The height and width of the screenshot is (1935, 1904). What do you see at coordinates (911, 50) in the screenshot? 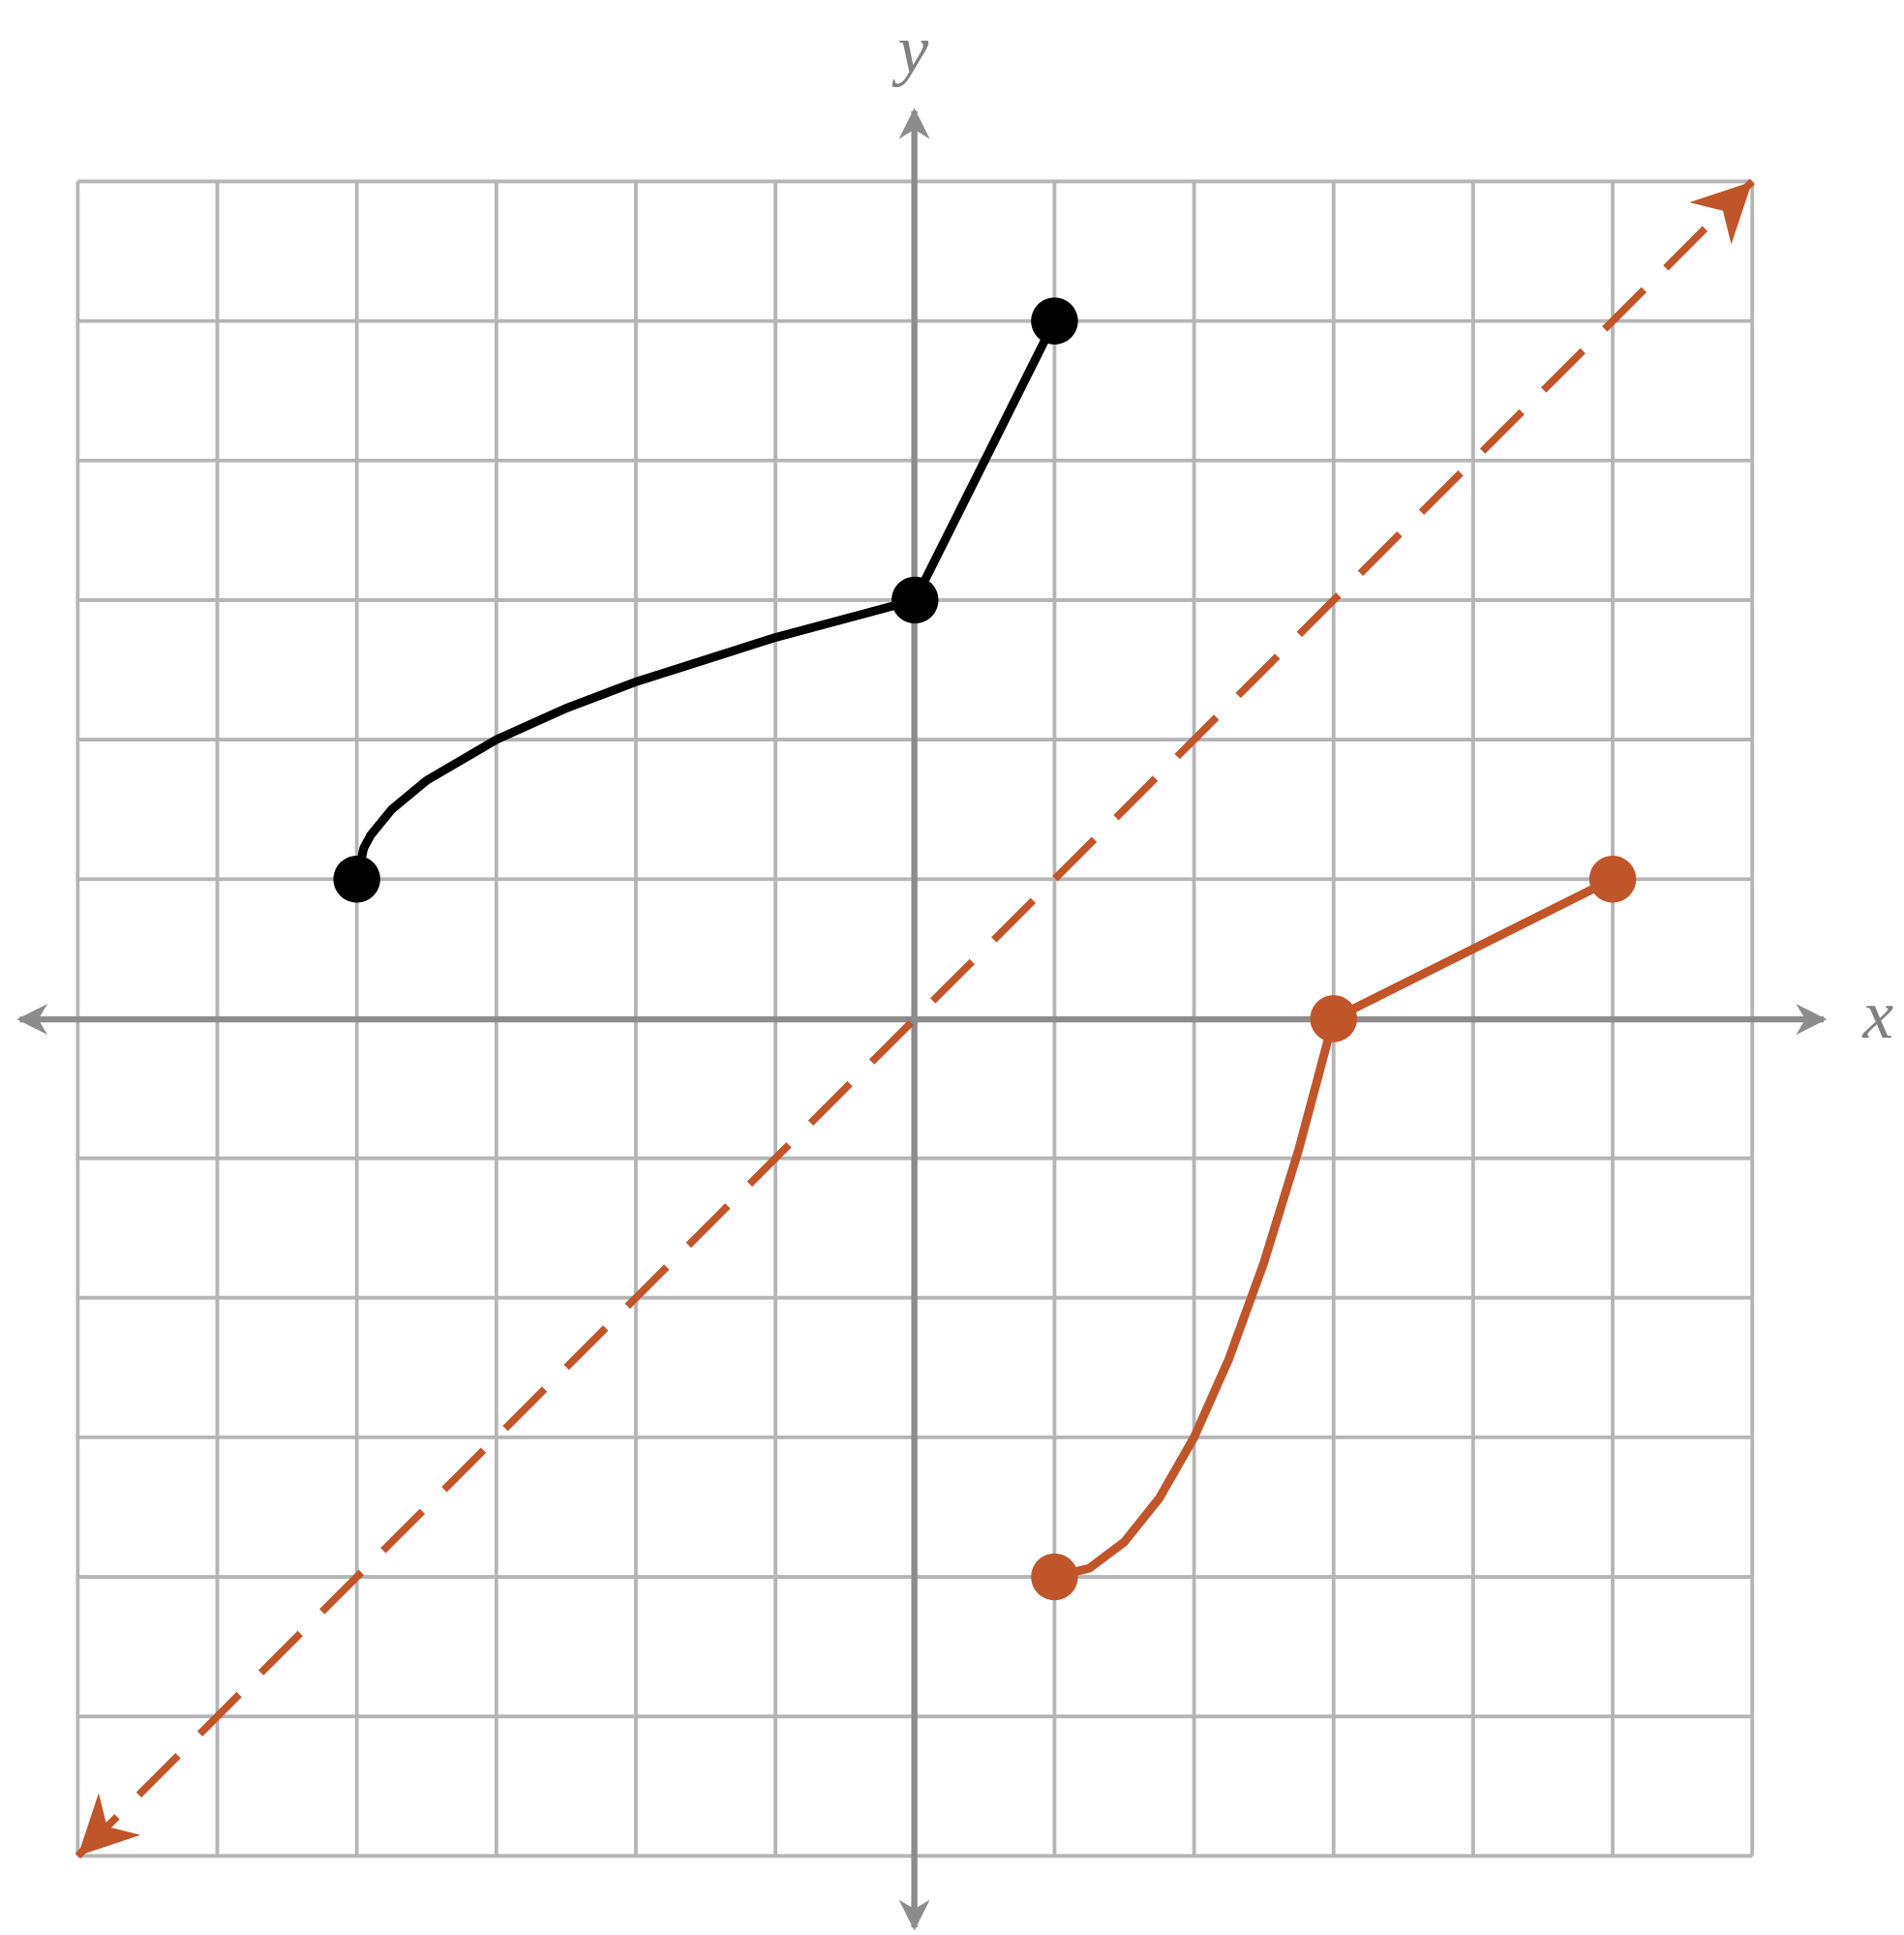
I see `y-axis-label: y` at bounding box center [911, 50].